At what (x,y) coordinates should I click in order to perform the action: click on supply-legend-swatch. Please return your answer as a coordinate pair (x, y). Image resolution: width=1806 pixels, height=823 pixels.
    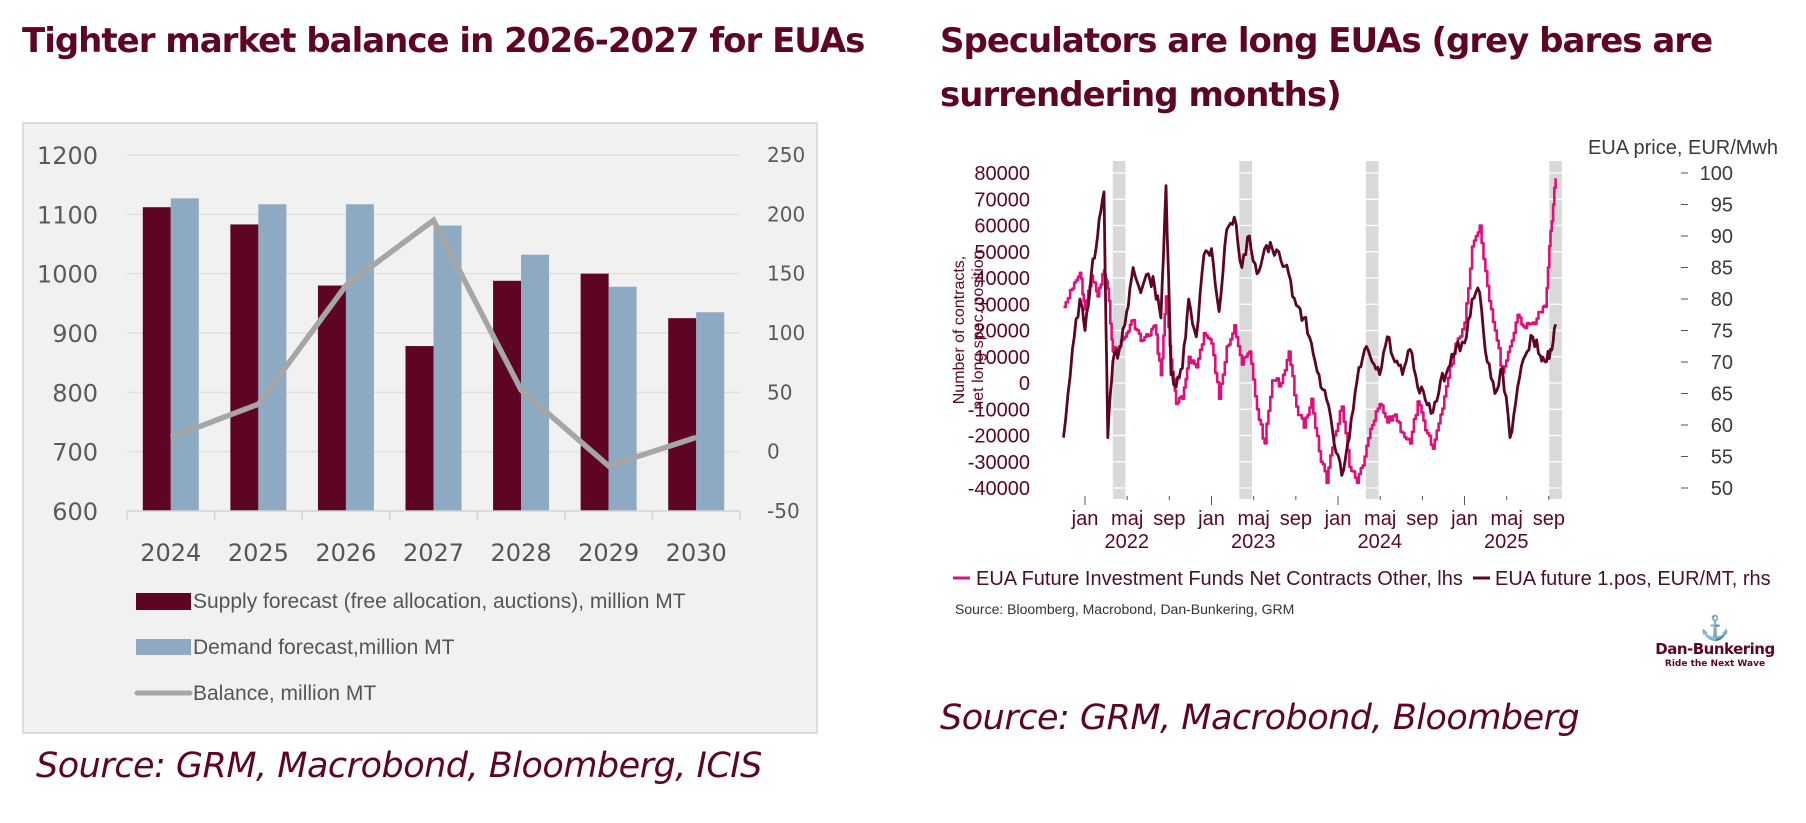
    Looking at the image, I should click on (163, 601).